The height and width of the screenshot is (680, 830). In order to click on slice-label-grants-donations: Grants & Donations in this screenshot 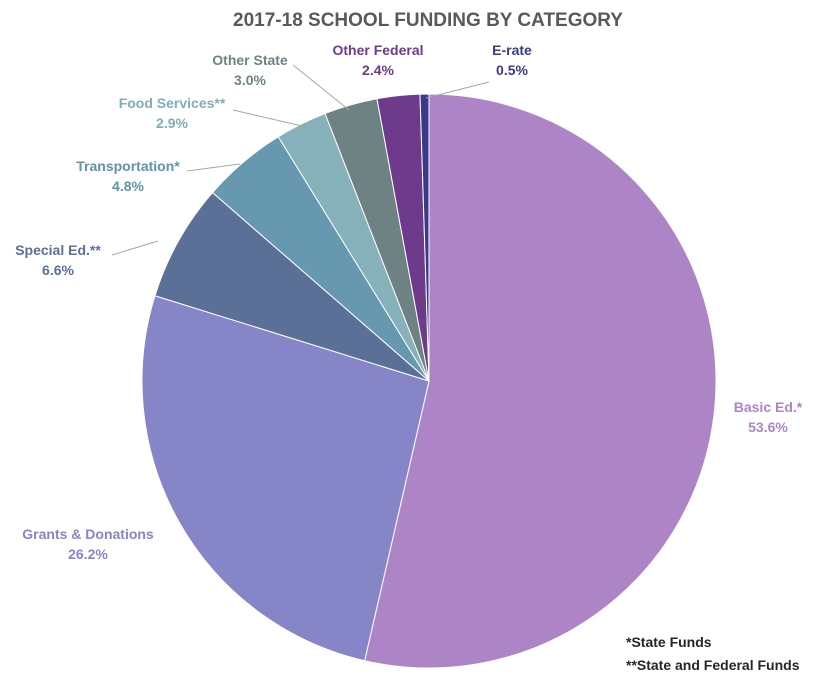, I will do `click(88, 534)`.